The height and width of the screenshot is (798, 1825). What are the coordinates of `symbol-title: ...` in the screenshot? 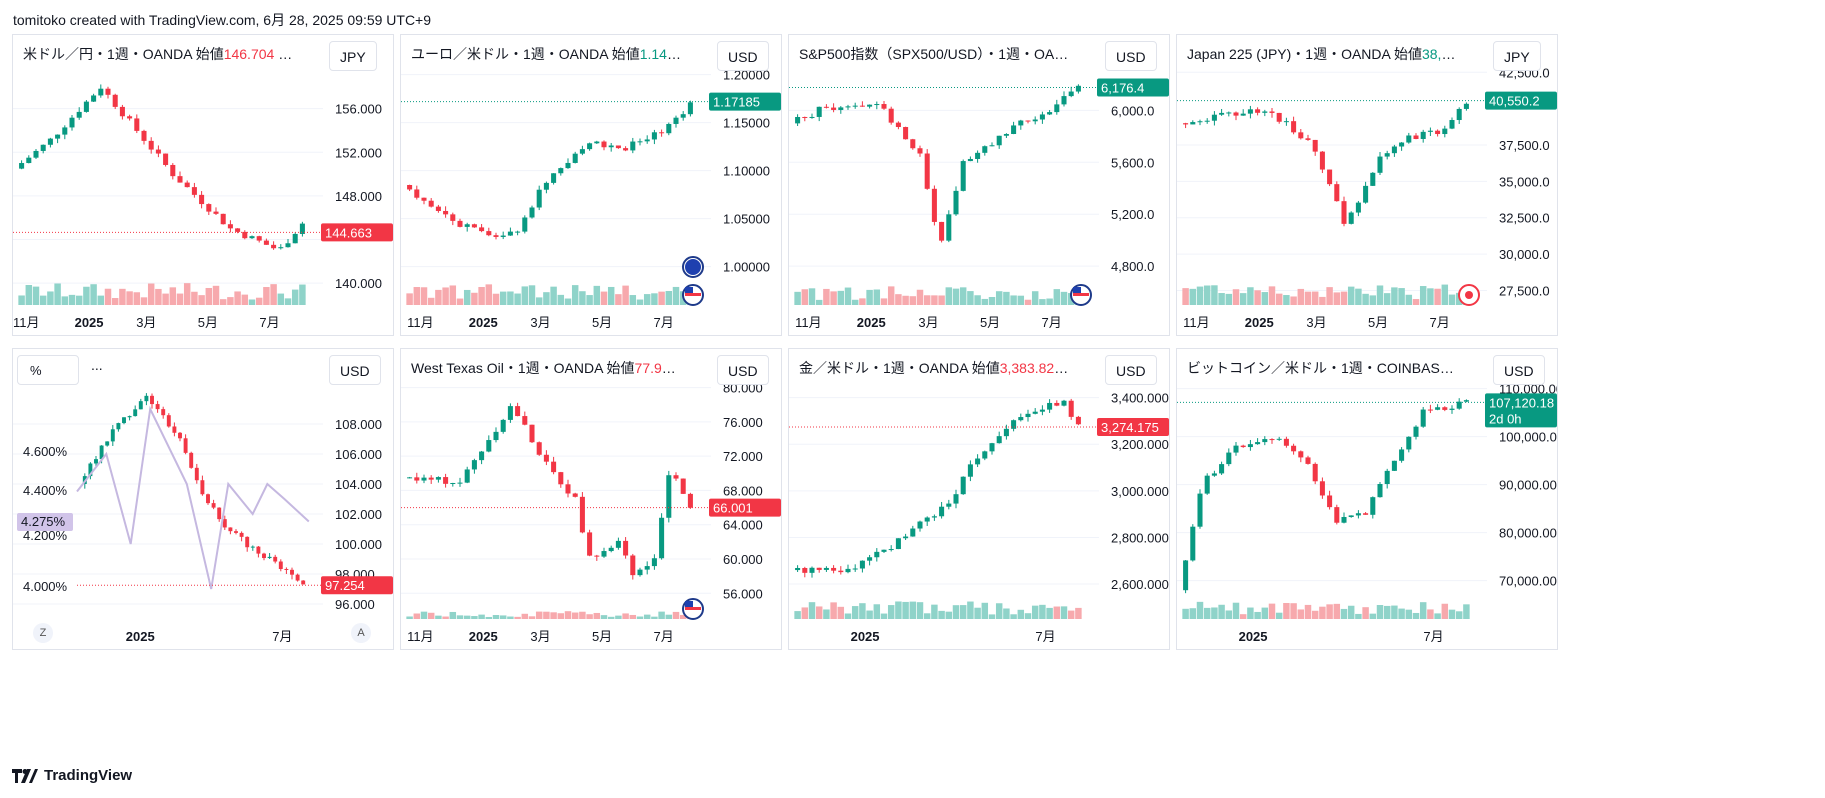 It's located at (97, 365).